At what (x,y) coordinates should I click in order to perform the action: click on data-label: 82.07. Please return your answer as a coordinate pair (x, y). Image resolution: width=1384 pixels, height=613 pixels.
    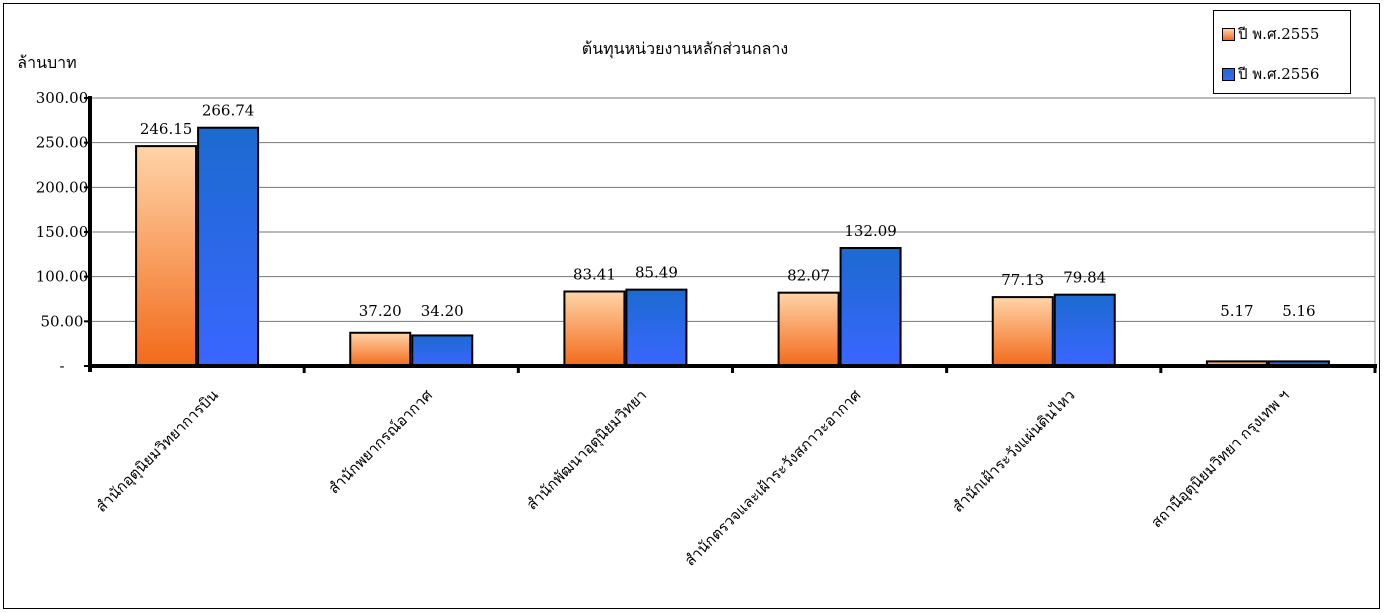
    Looking at the image, I should click on (808, 276).